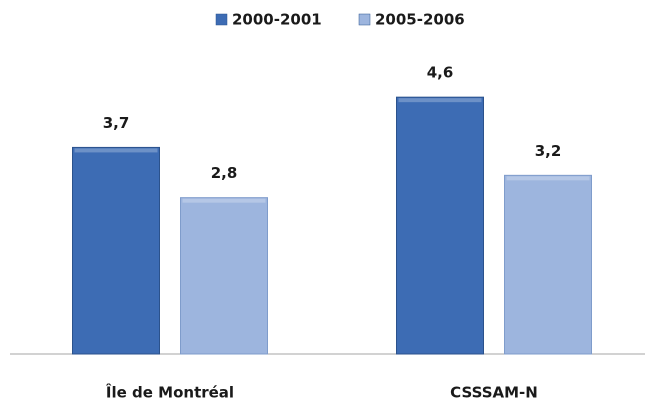 The image size is (649, 417). I want to click on x-tick-label: CSSSAM-N, so click(494, 393).